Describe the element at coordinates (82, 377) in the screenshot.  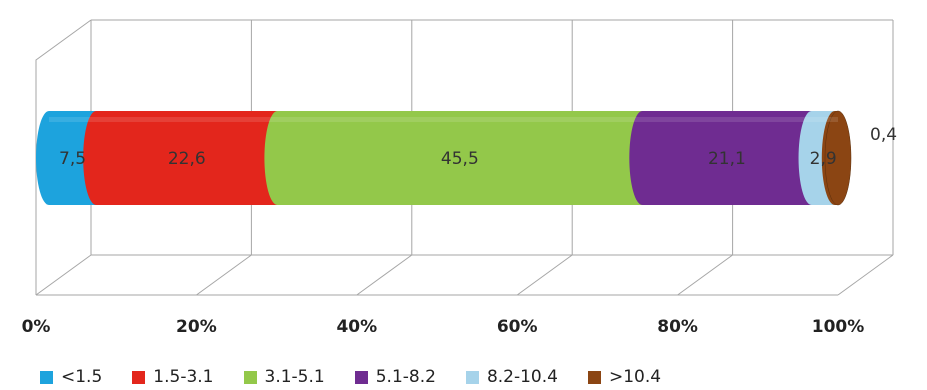
I see `legend-label: <1.5` at that location.